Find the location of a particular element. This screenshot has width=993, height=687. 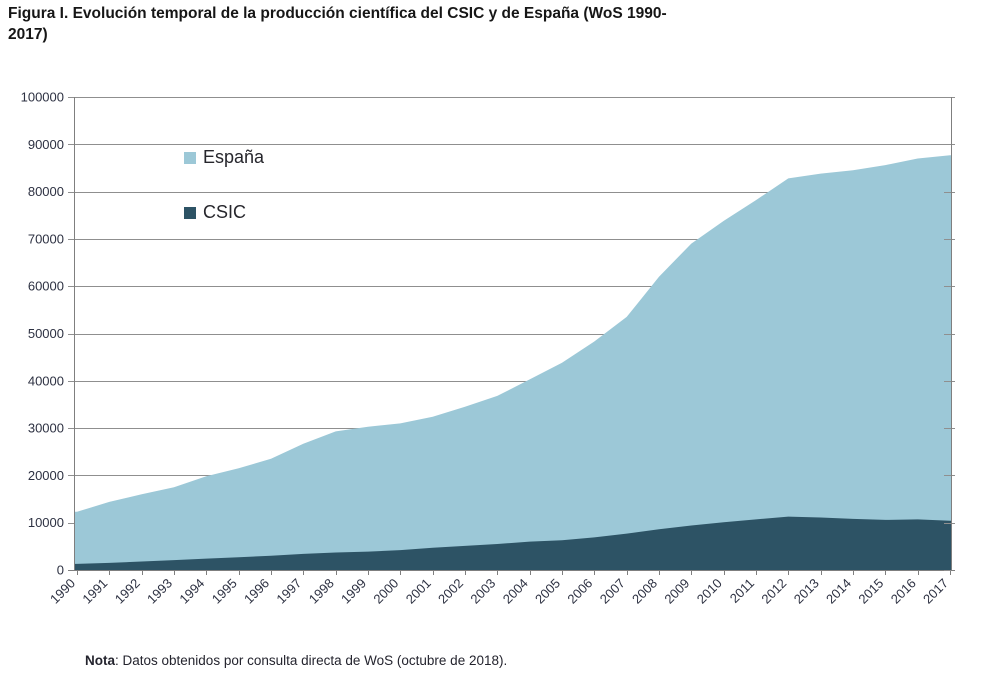

y-tick-label: 20000 is located at coordinates (46, 475).